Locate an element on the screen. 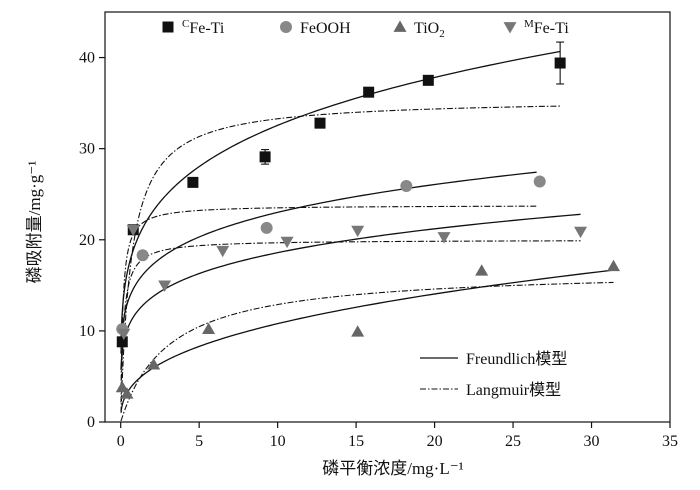 The width and height of the screenshot is (700, 490). freundlich-legend-label: Freundlich模型 is located at coordinates (516, 359).